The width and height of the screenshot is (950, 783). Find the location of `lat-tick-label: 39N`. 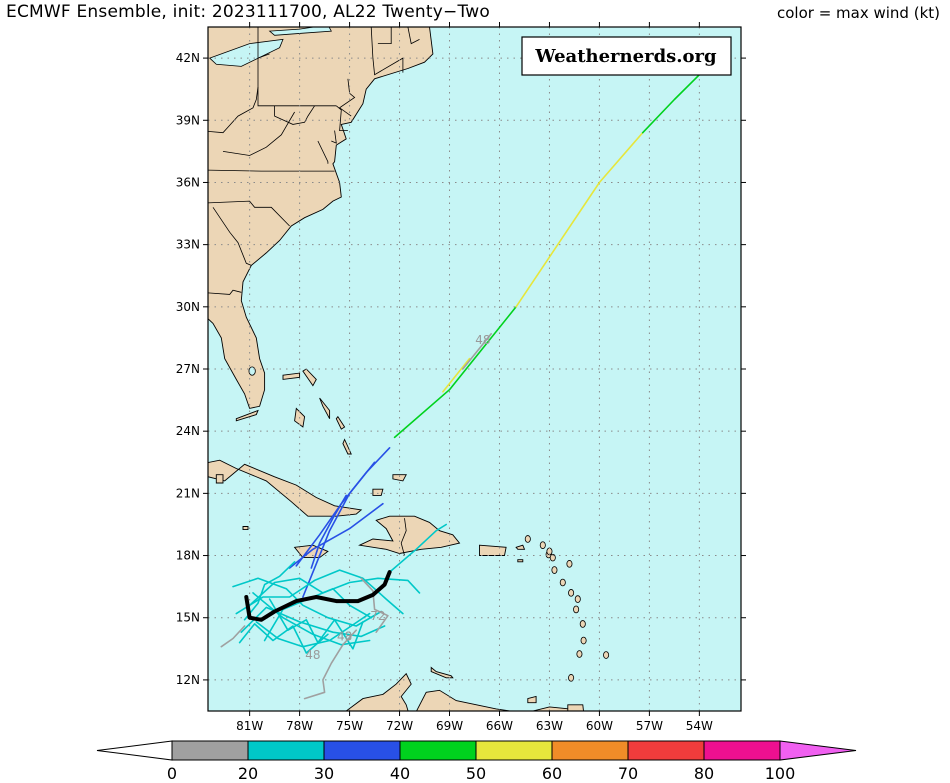

lat-tick-label: 39N is located at coordinates (188, 120).